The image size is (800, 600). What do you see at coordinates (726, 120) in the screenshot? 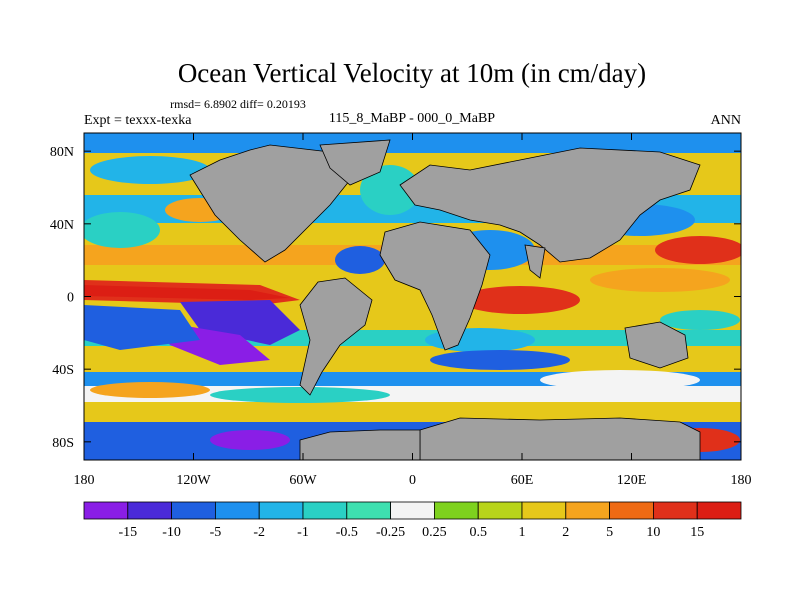
I see `season-label: ANN` at bounding box center [726, 120].